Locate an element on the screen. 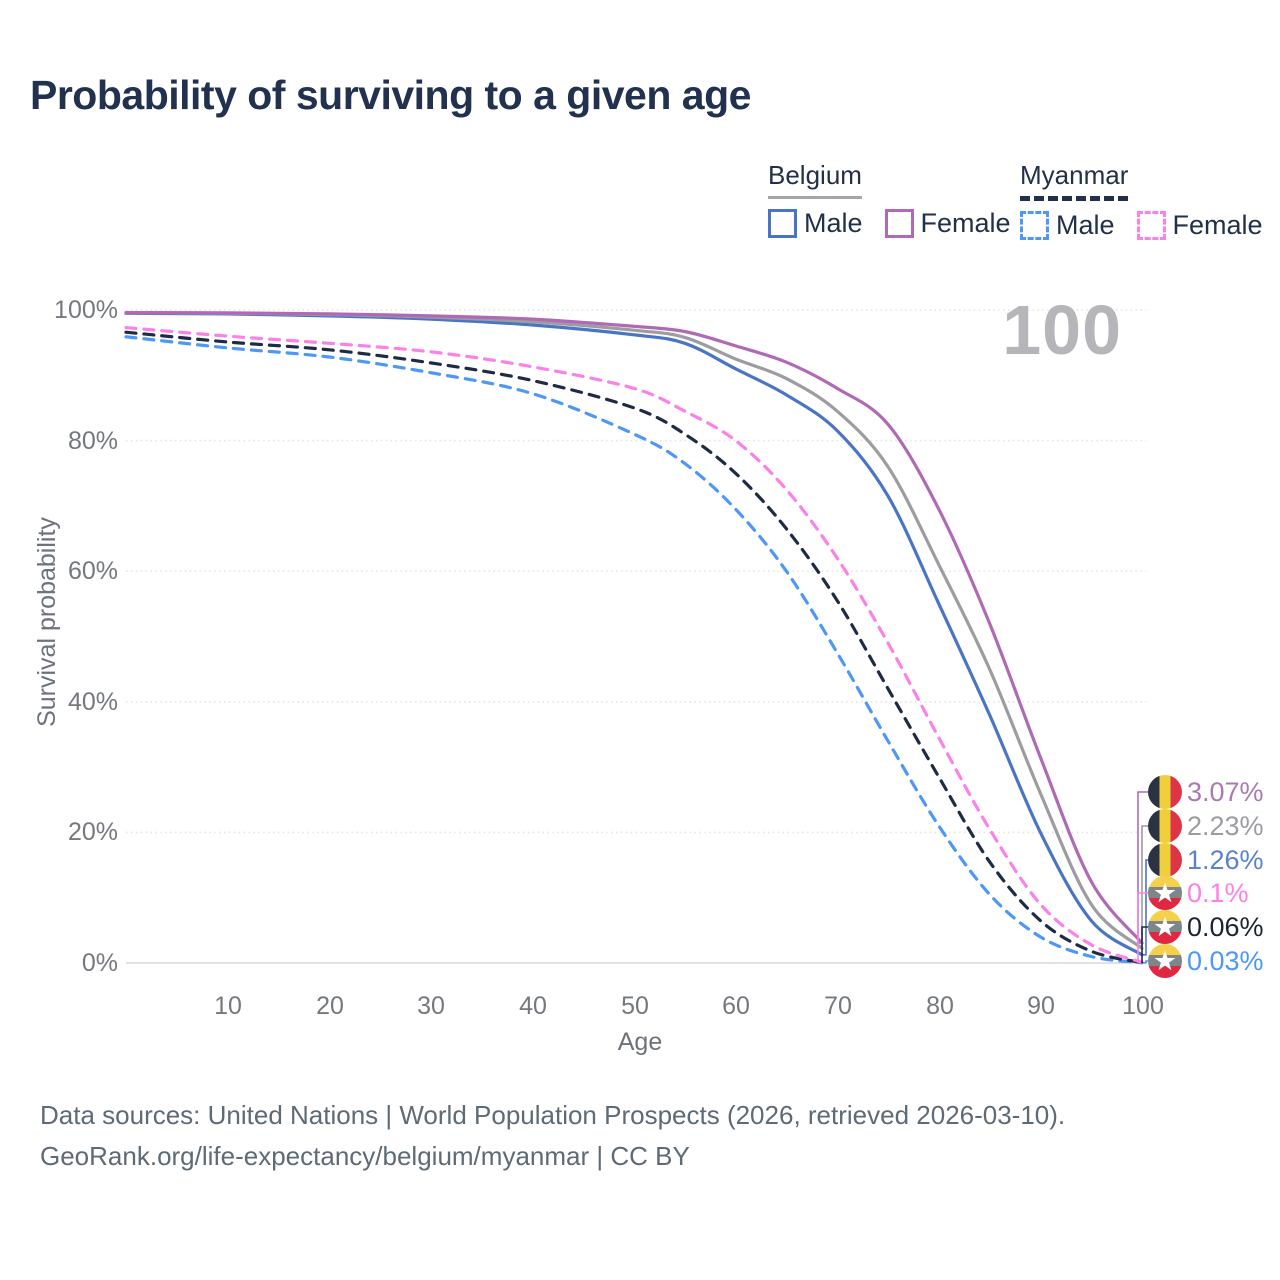  page-title: Probability of surviving to a given age is located at coordinates (390, 95).